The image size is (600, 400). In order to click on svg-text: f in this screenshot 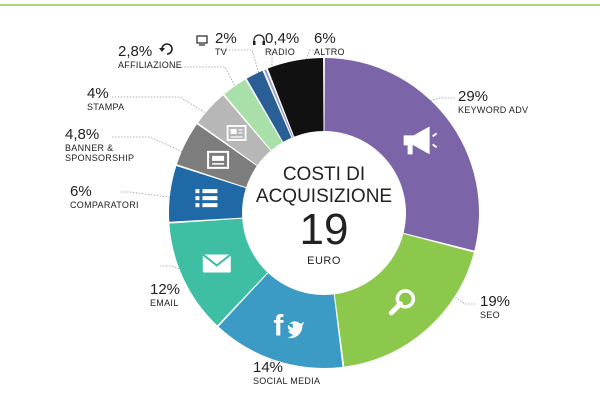, I will do `click(278, 326)`.